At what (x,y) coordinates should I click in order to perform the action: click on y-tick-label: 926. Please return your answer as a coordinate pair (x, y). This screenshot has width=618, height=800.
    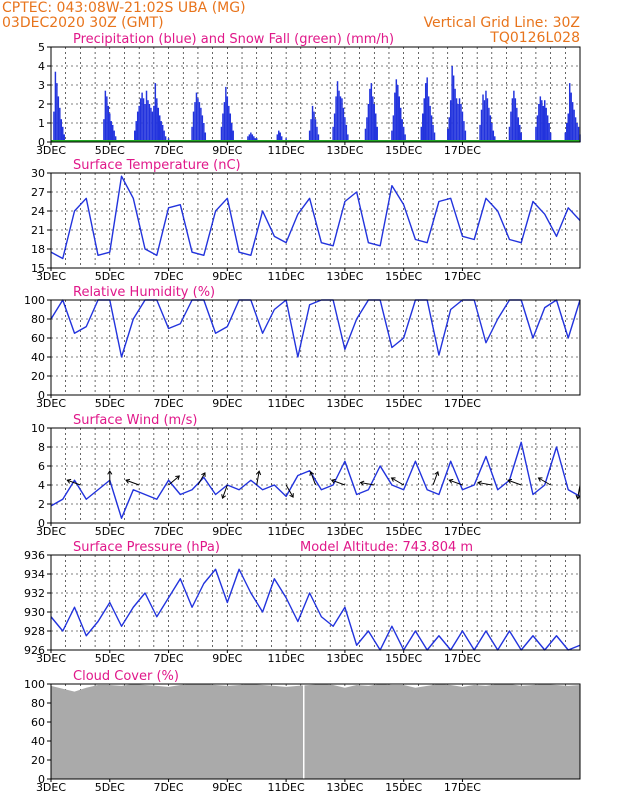
    Looking at the image, I should click on (34, 650).